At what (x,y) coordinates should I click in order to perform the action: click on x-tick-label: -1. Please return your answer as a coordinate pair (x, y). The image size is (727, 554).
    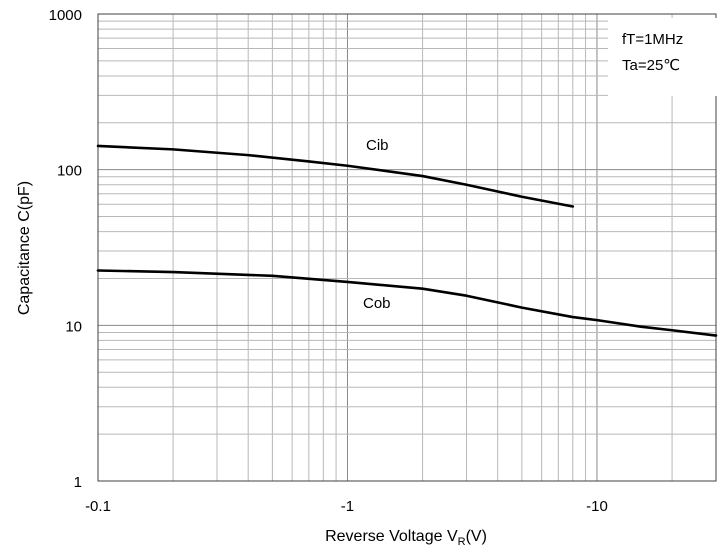
    Looking at the image, I should click on (347, 506).